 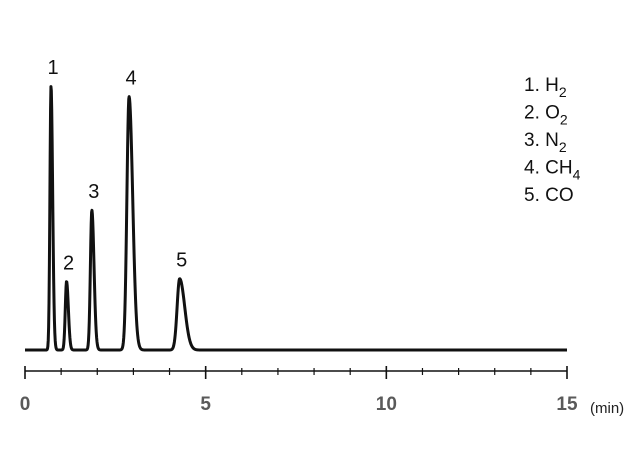 I want to click on peak-label-1: 1, so click(x=52, y=68).